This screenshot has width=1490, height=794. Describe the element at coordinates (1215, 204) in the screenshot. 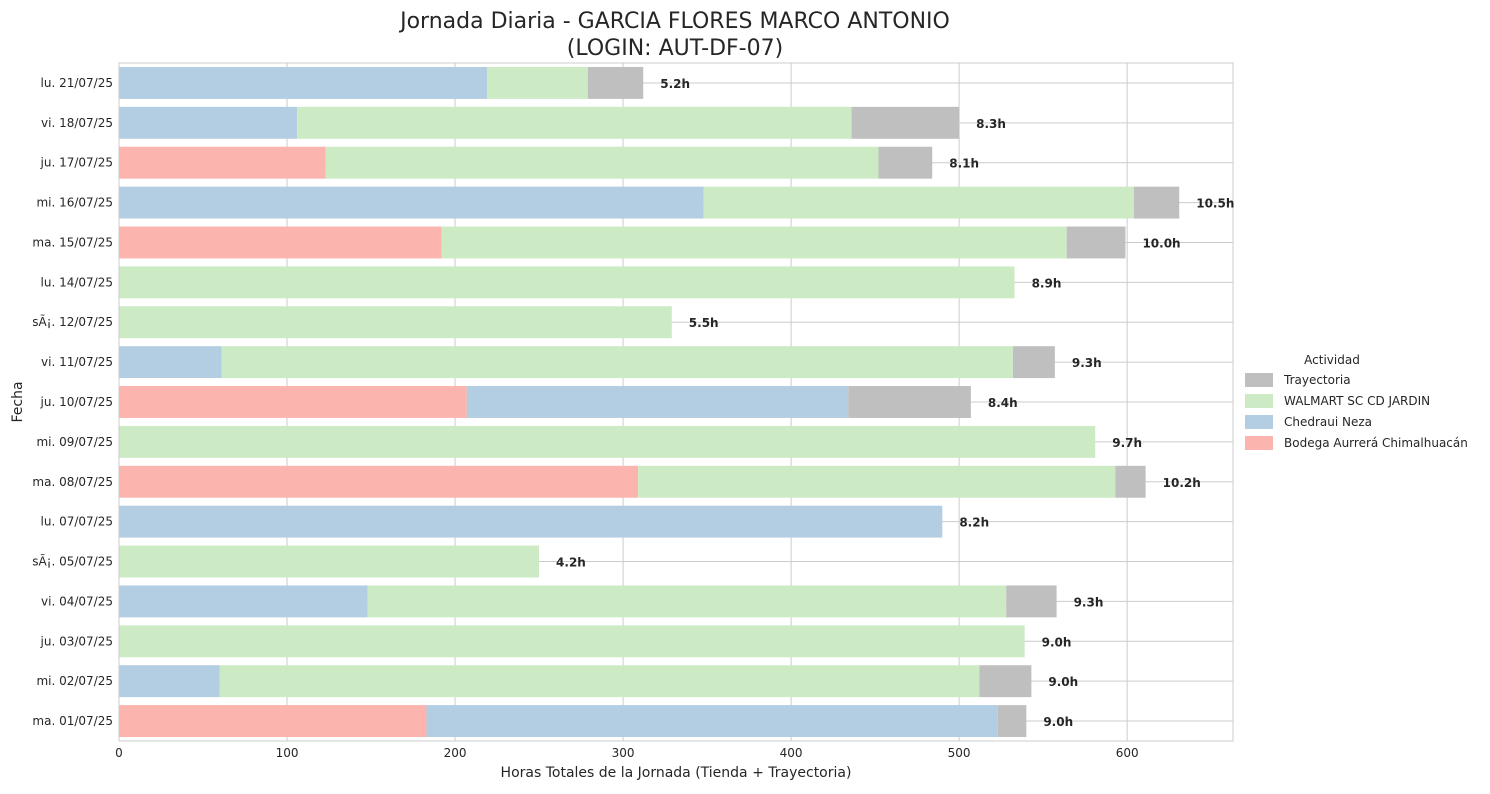

I see `total-hours-label: 10.5h` at that location.